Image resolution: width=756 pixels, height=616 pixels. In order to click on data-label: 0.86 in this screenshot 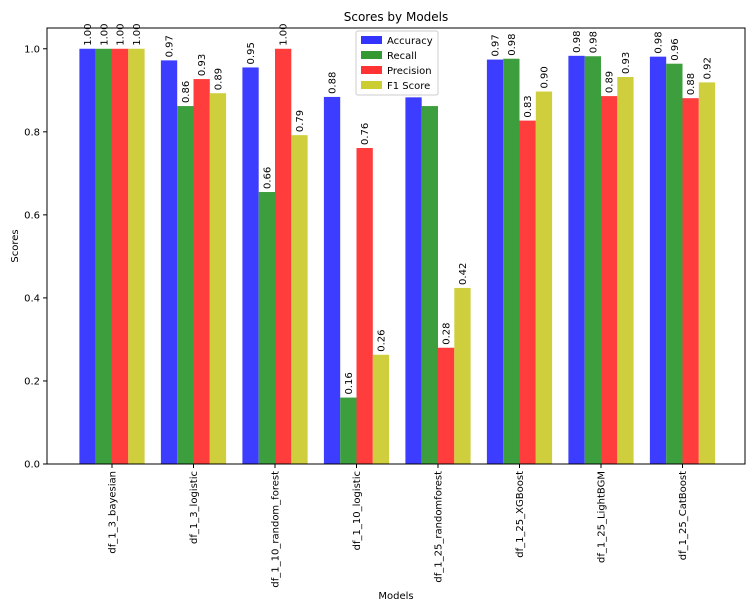, I will do `click(186, 92)`.